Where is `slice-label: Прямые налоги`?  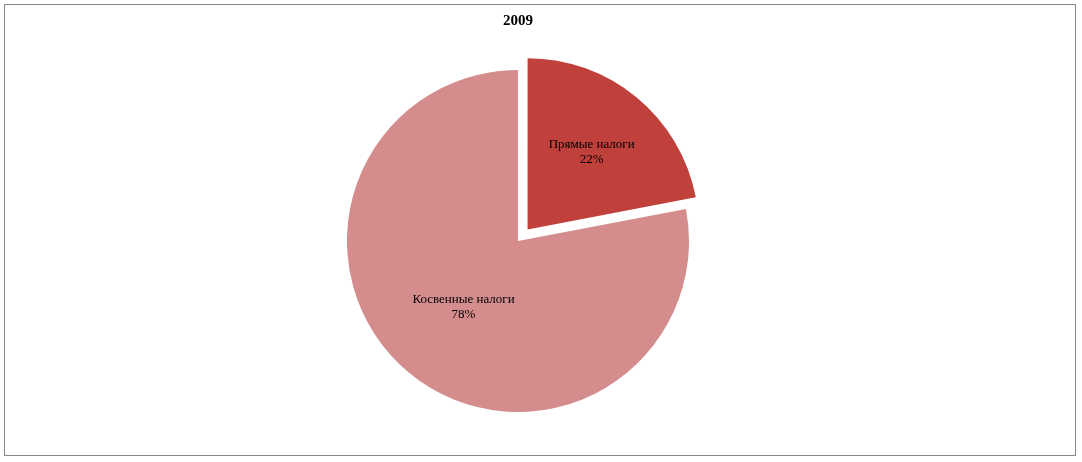
slice-label: Прямые налоги is located at coordinates (591, 143).